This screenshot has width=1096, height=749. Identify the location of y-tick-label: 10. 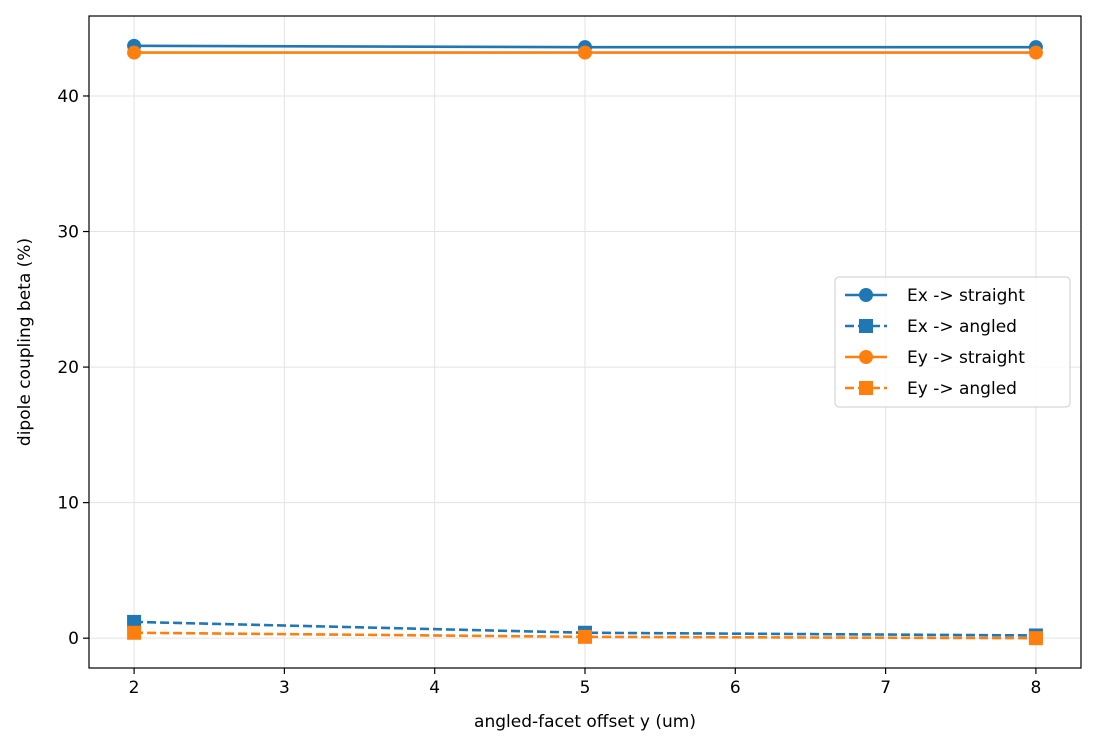
(68, 504).